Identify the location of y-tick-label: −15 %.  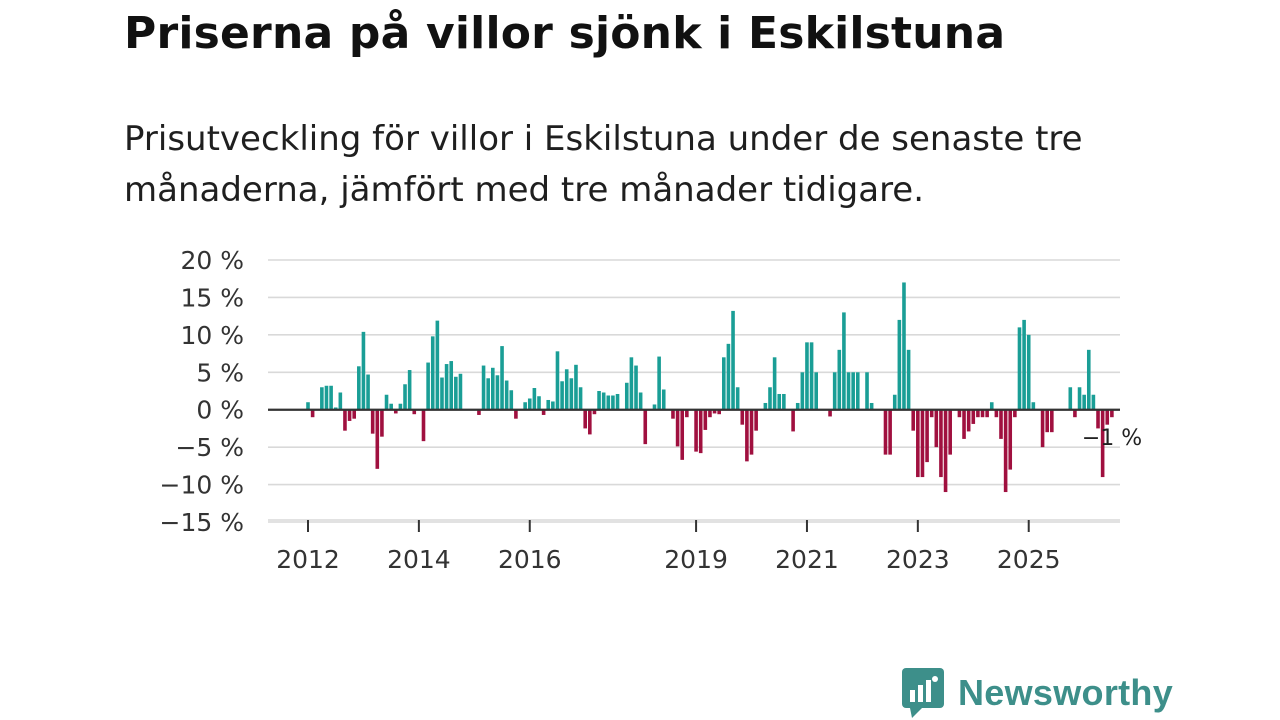
(202, 522).